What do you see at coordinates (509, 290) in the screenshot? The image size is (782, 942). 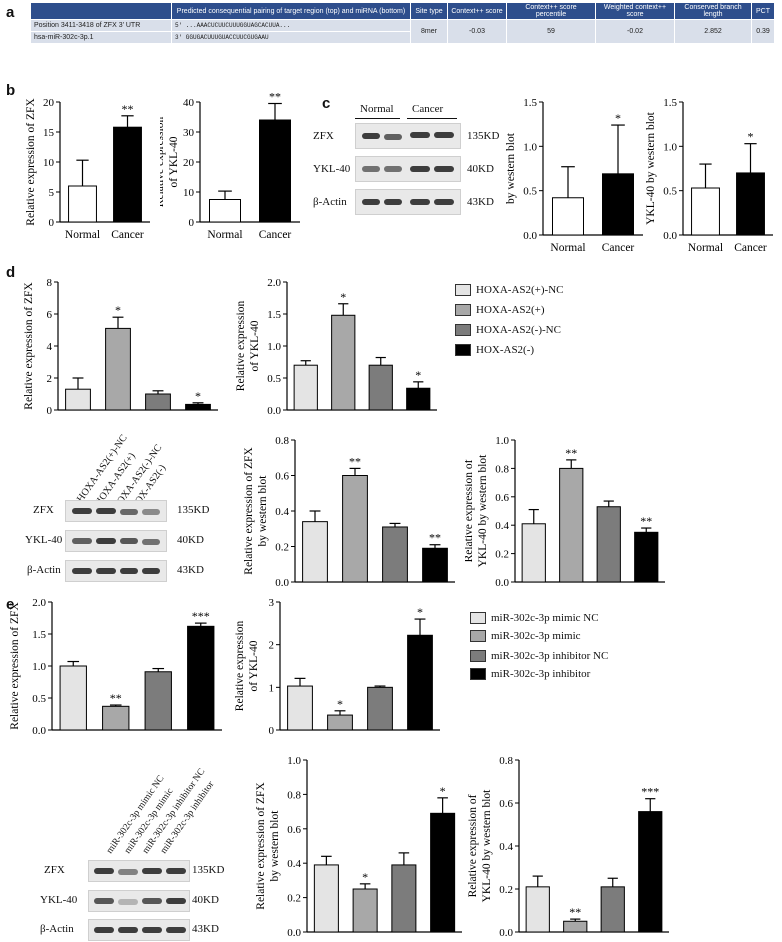 I see `legend-item: HOXA-AS2(+)-NC` at bounding box center [509, 290].